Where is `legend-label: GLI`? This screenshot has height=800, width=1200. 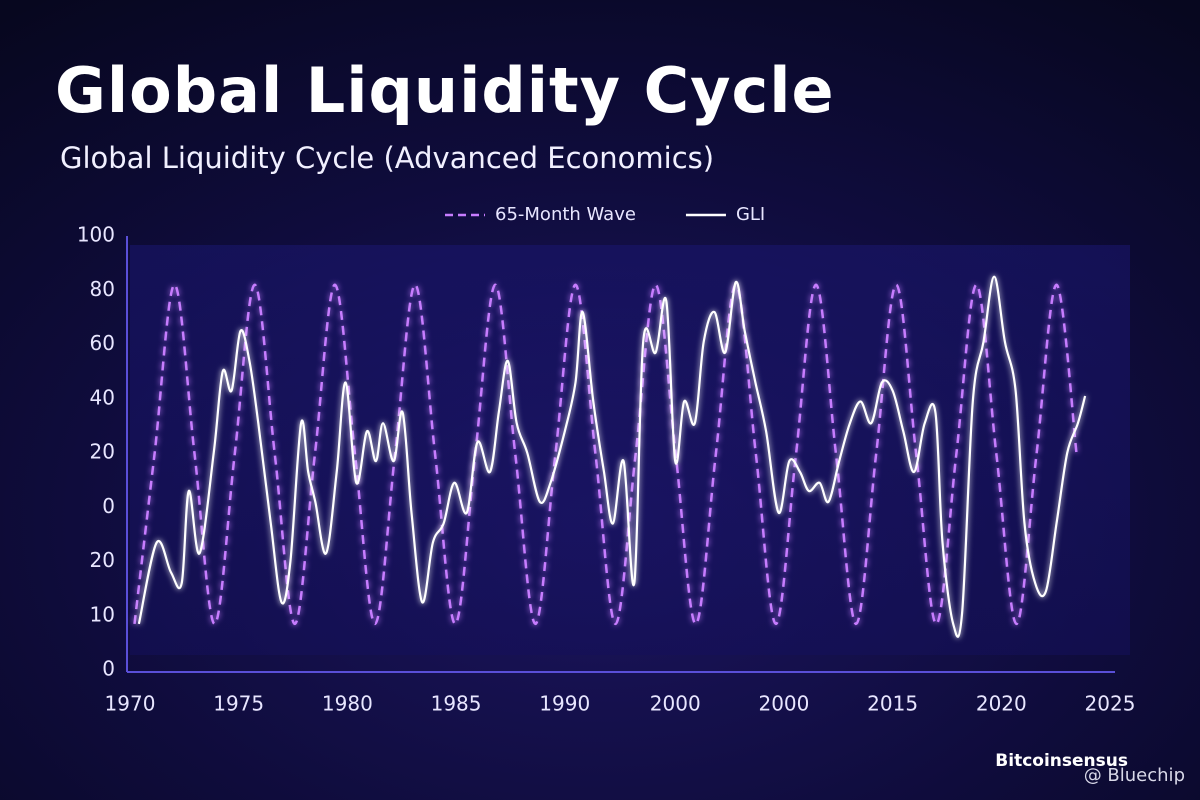
legend-label: GLI is located at coordinates (750, 214).